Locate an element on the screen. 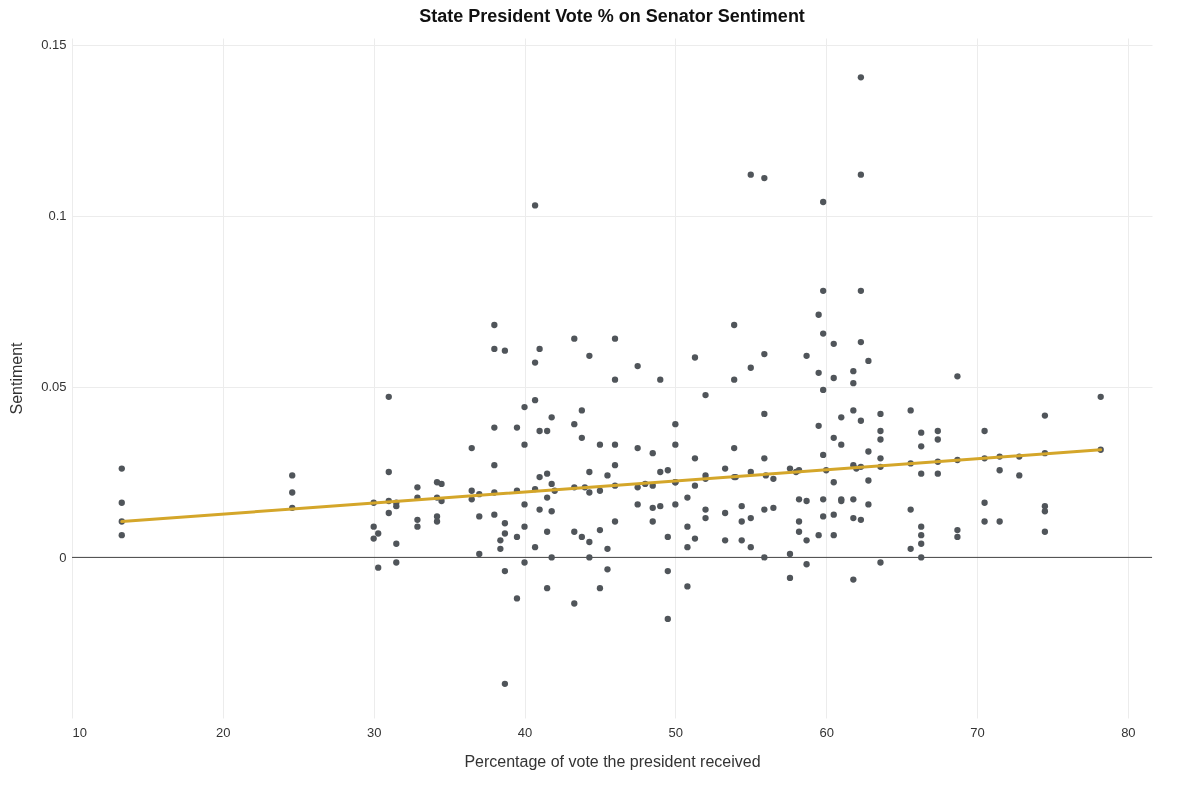 The width and height of the screenshot is (1186, 806). x-tick-label: 20 is located at coordinates (223, 732).